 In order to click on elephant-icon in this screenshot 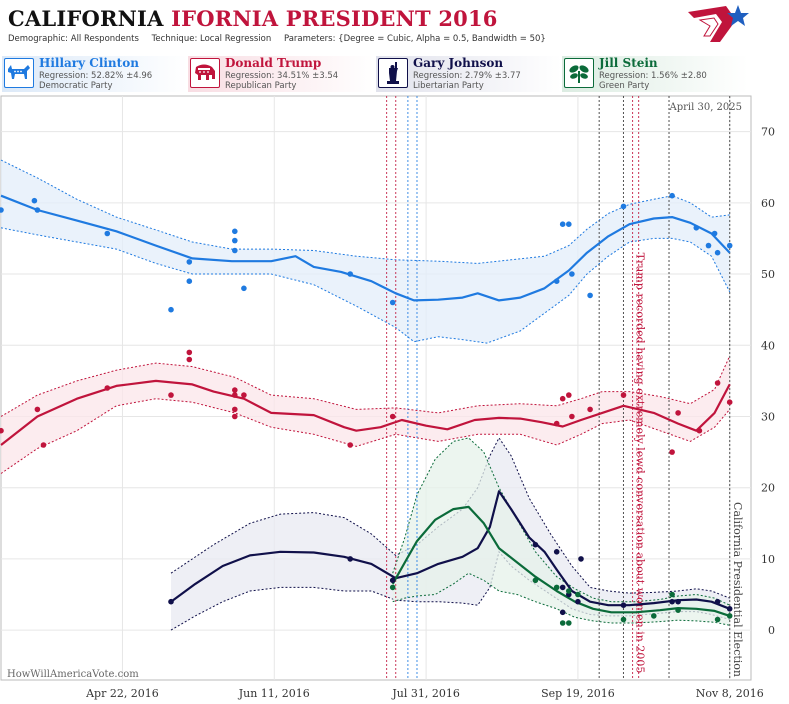, I will do `click(205, 73)`.